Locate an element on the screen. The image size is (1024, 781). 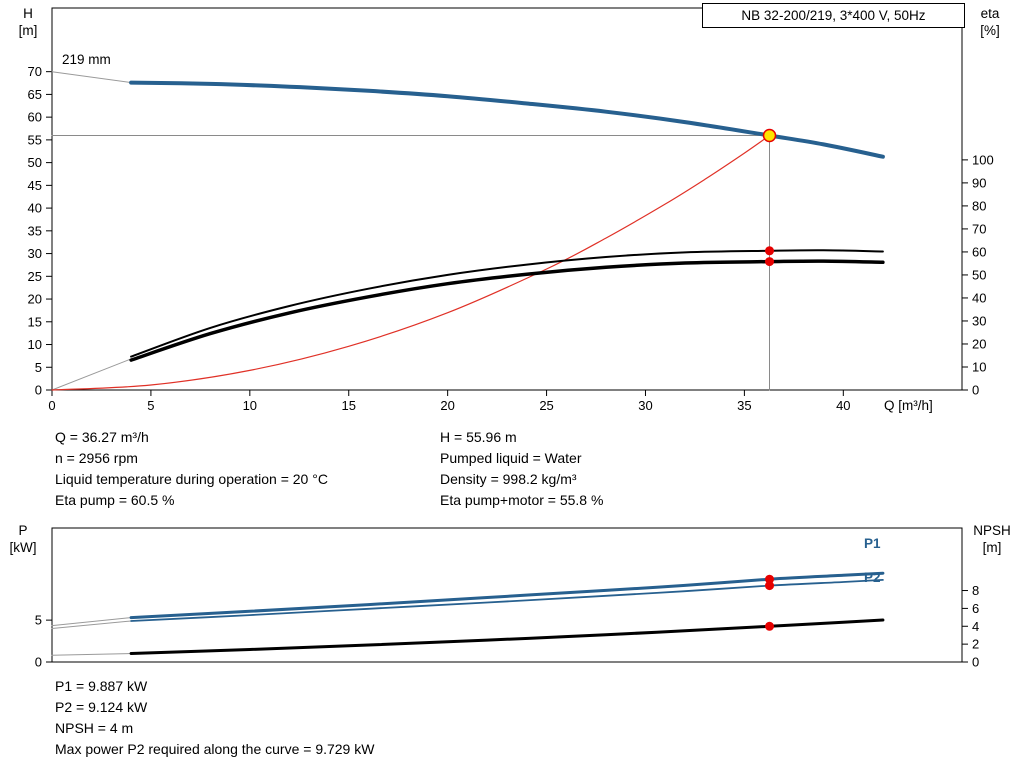
info-head: H = 55.96 m is located at coordinates (478, 437).